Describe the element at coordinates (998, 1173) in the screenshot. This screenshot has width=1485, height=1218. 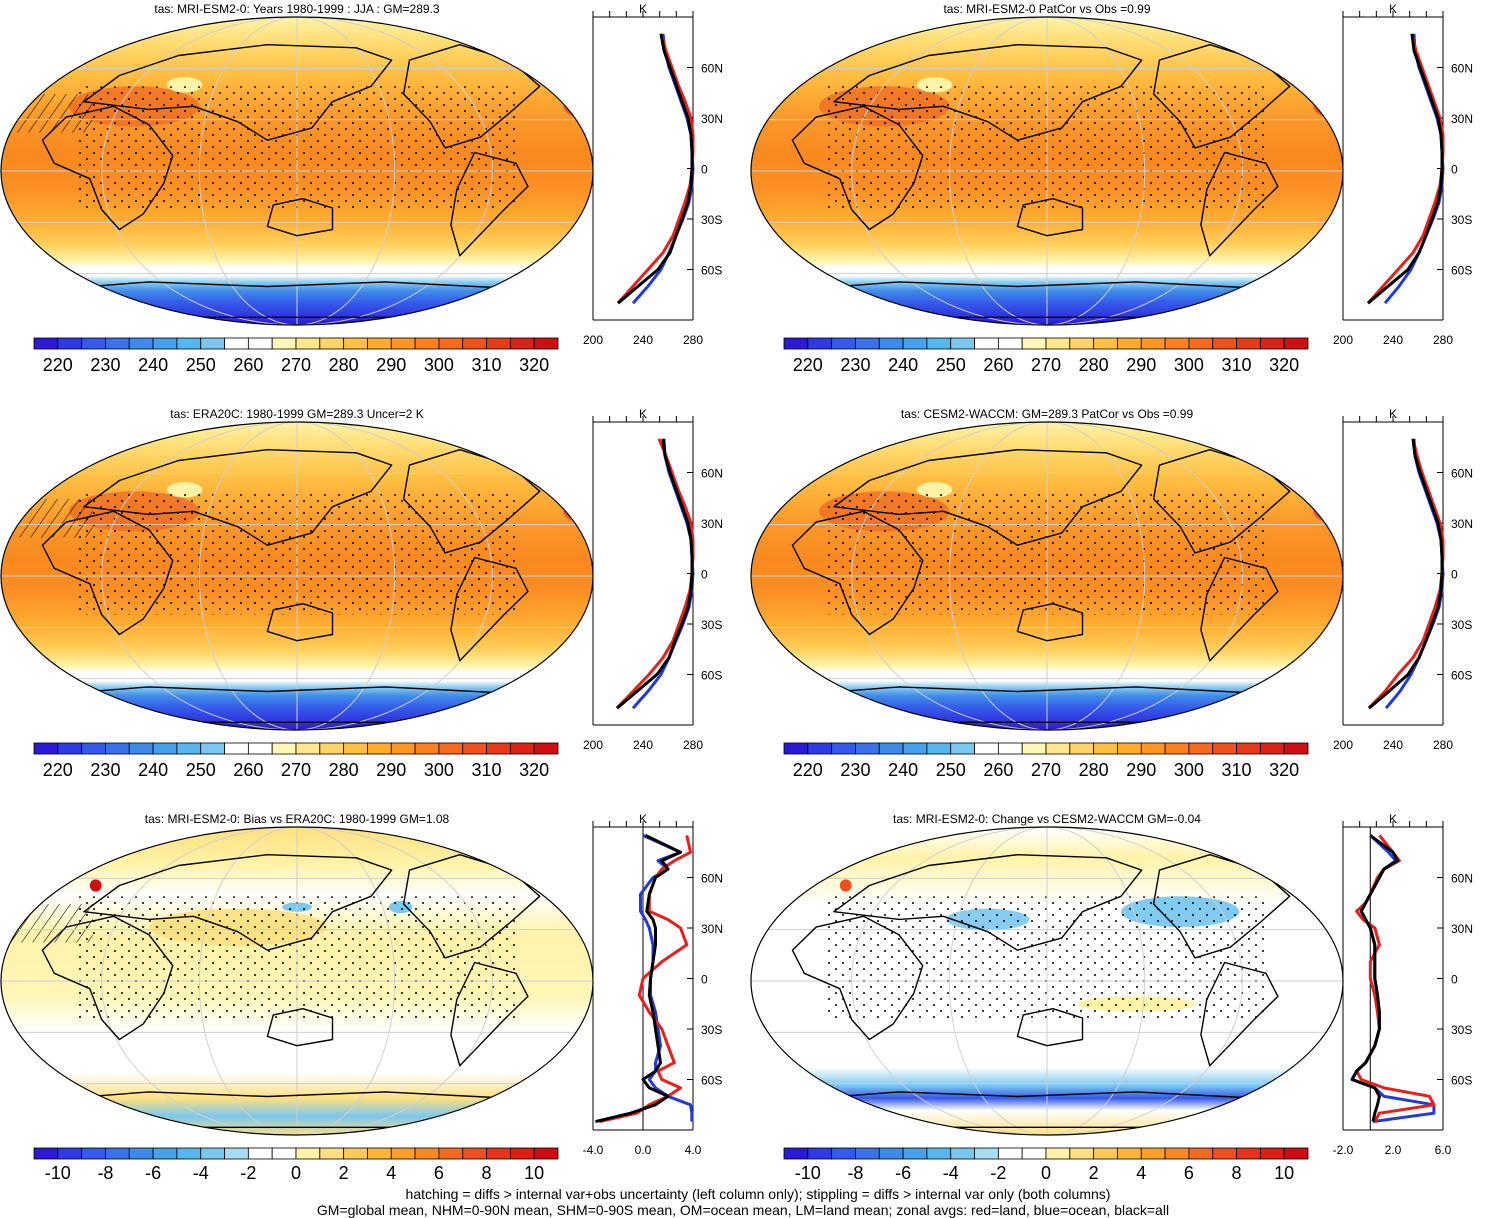
I see `colorbar-tick-label: -2` at that location.